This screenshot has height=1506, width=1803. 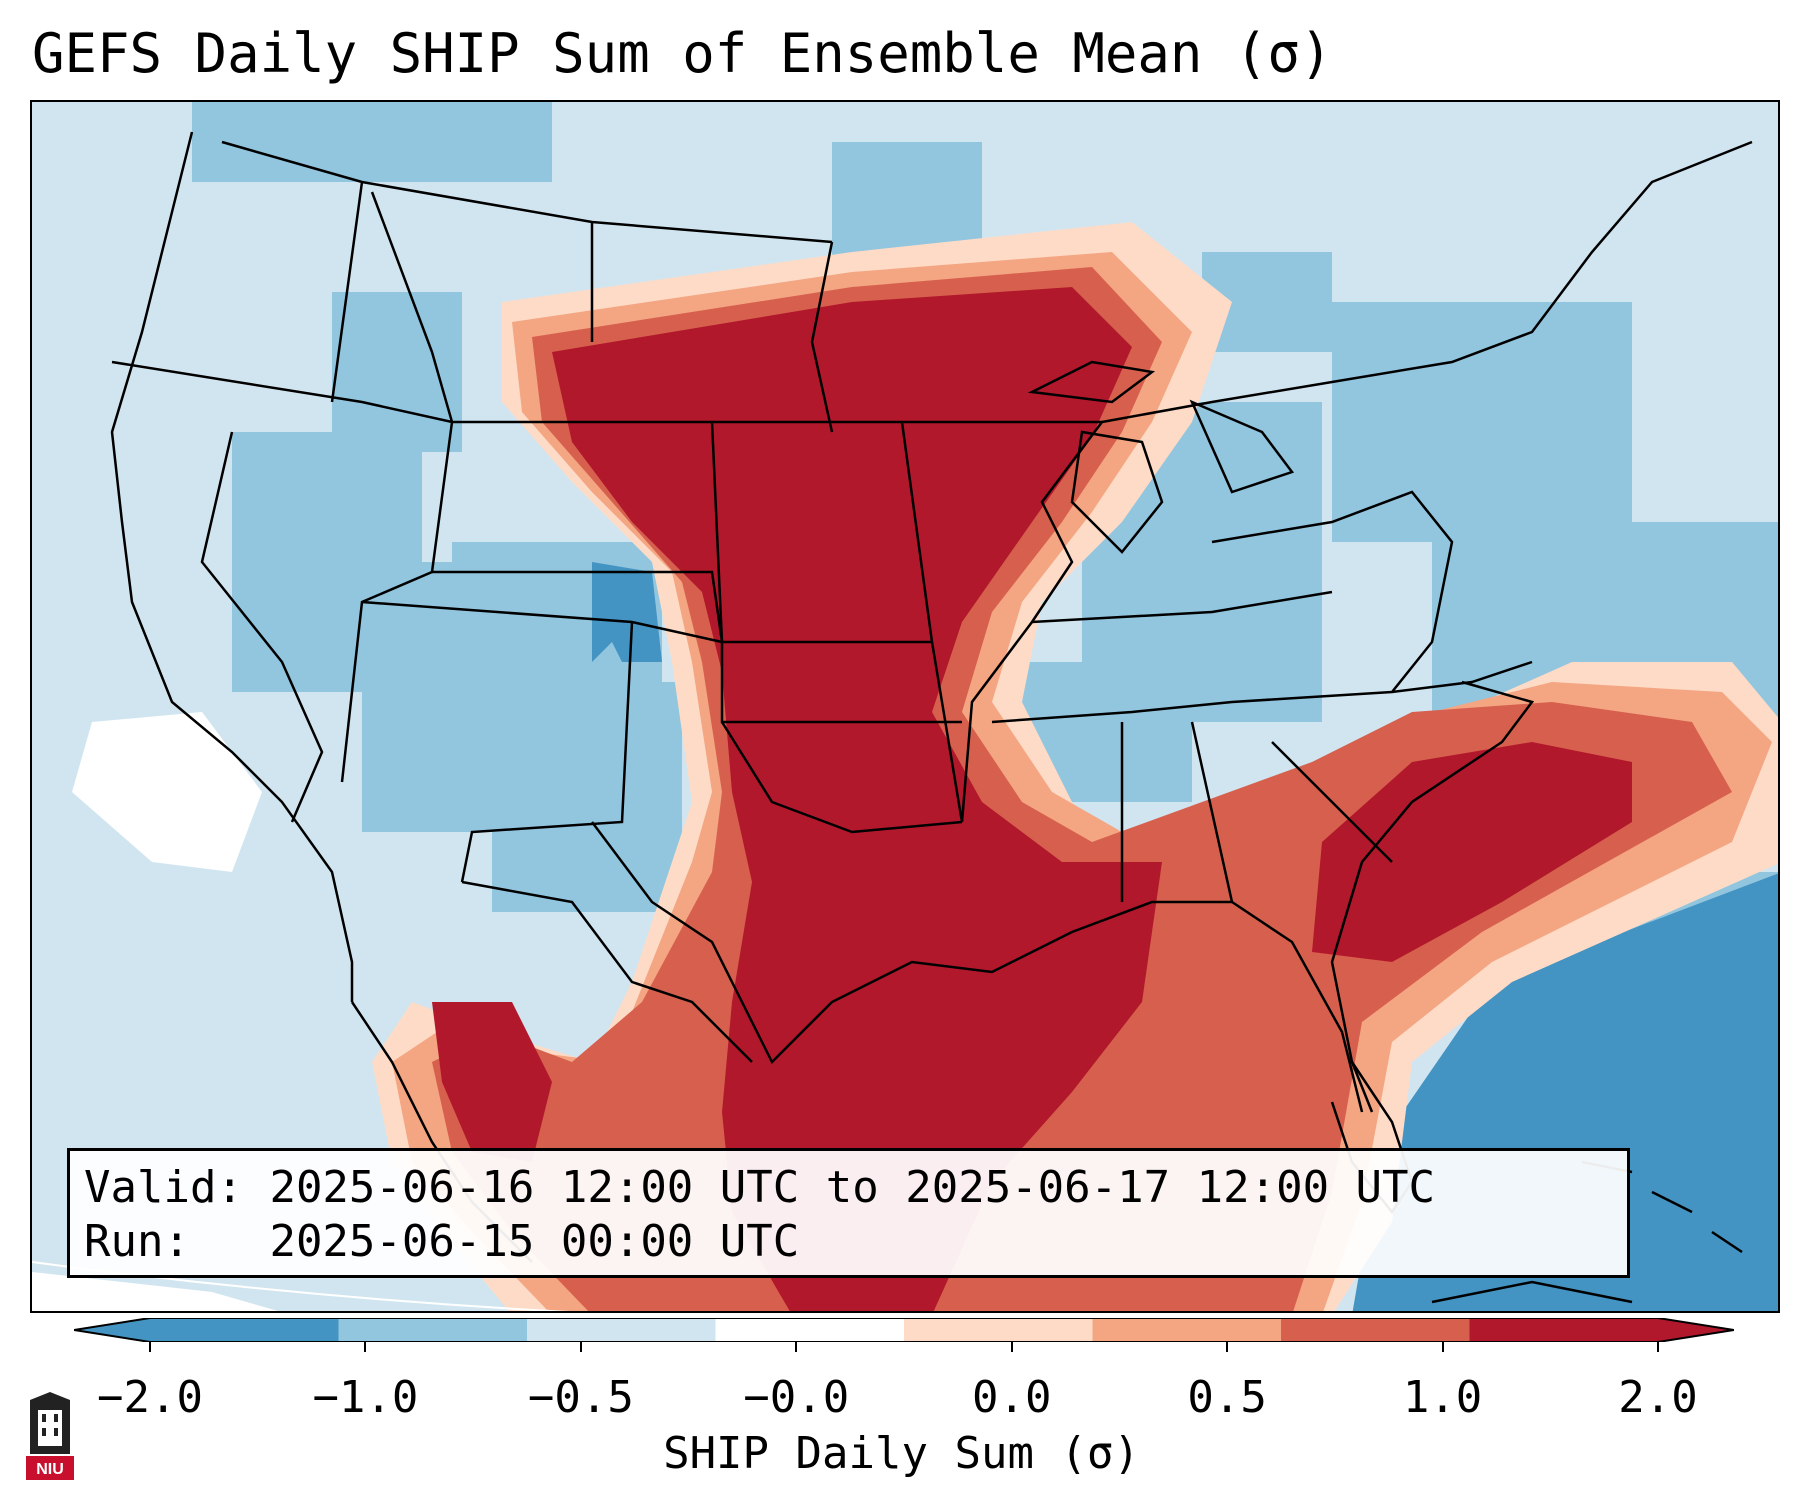 What do you see at coordinates (607, 971) in the screenshot?
I see `us-mexico-border` at bounding box center [607, 971].